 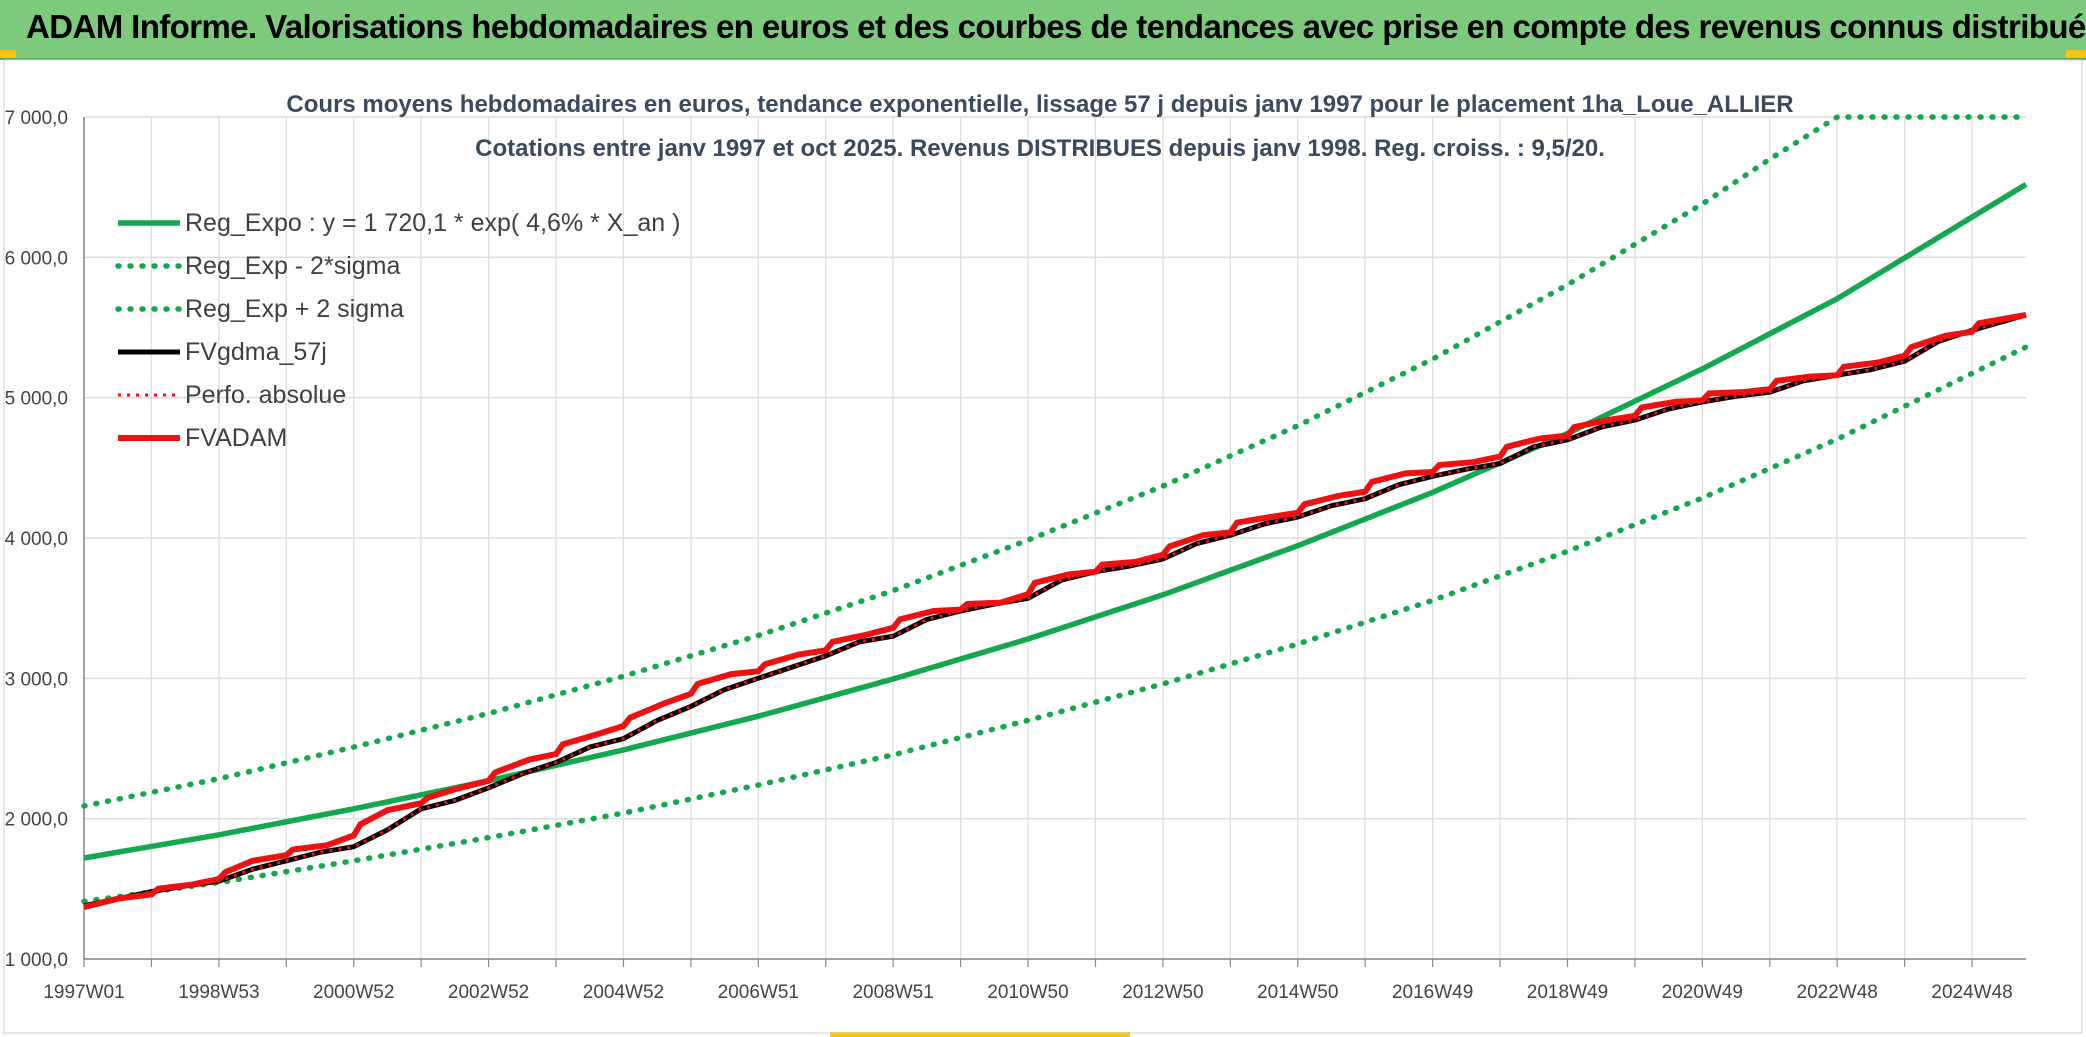 What do you see at coordinates (1297, 992) in the screenshot?
I see `x-tick-label: 2014W50` at bounding box center [1297, 992].